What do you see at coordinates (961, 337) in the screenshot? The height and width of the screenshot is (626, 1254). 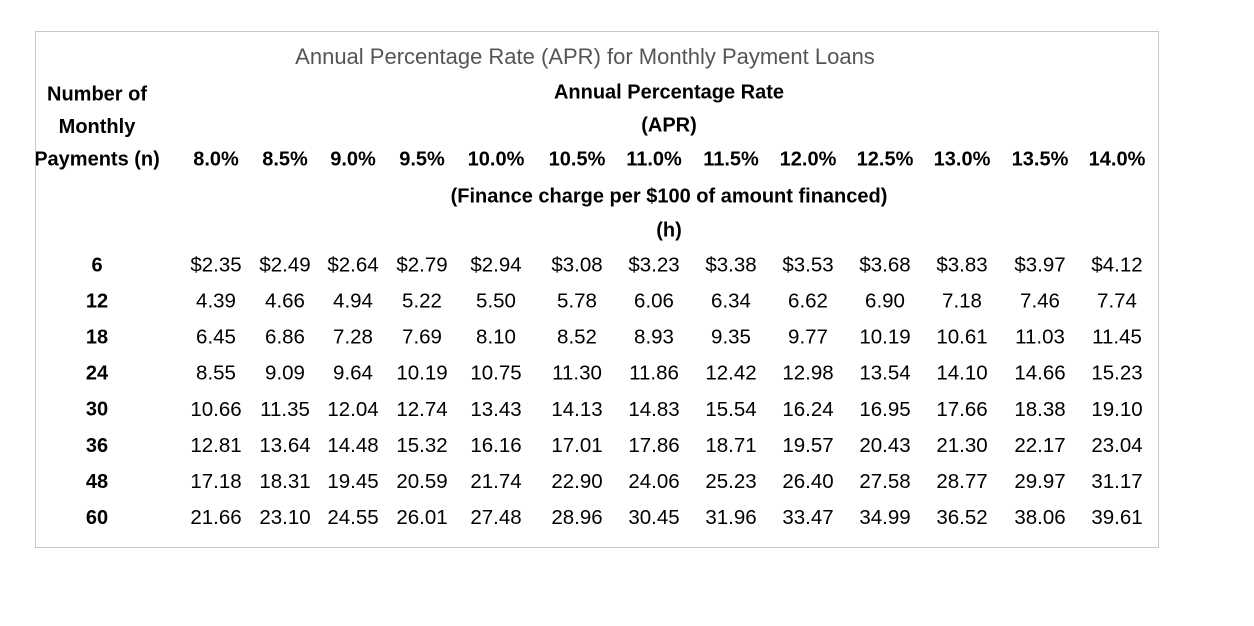 I see `cell: 10.61` at bounding box center [961, 337].